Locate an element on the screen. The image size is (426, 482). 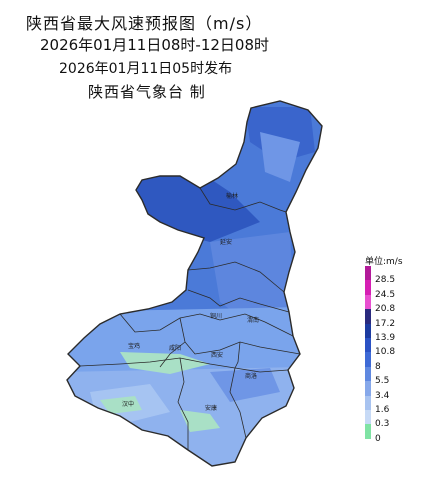
legend-value: 20.8 is located at coordinates (385, 309).